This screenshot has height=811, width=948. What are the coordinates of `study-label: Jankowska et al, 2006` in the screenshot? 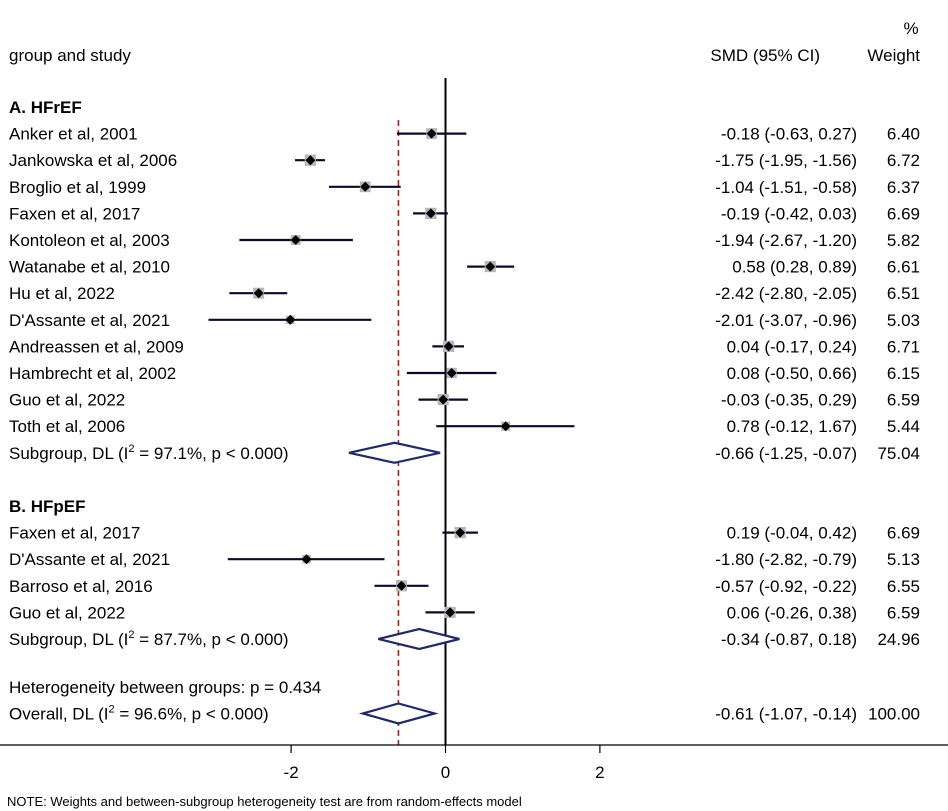 It's located at (93, 160).